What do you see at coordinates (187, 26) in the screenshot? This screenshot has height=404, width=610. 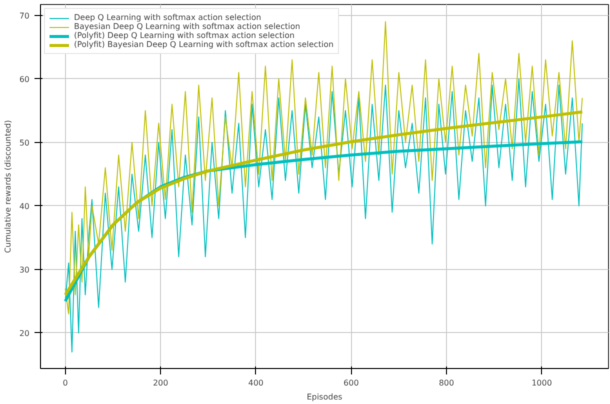 I see `legend-label: Bayesian Deep Q Learning with softmax action selection` at bounding box center [187, 26].